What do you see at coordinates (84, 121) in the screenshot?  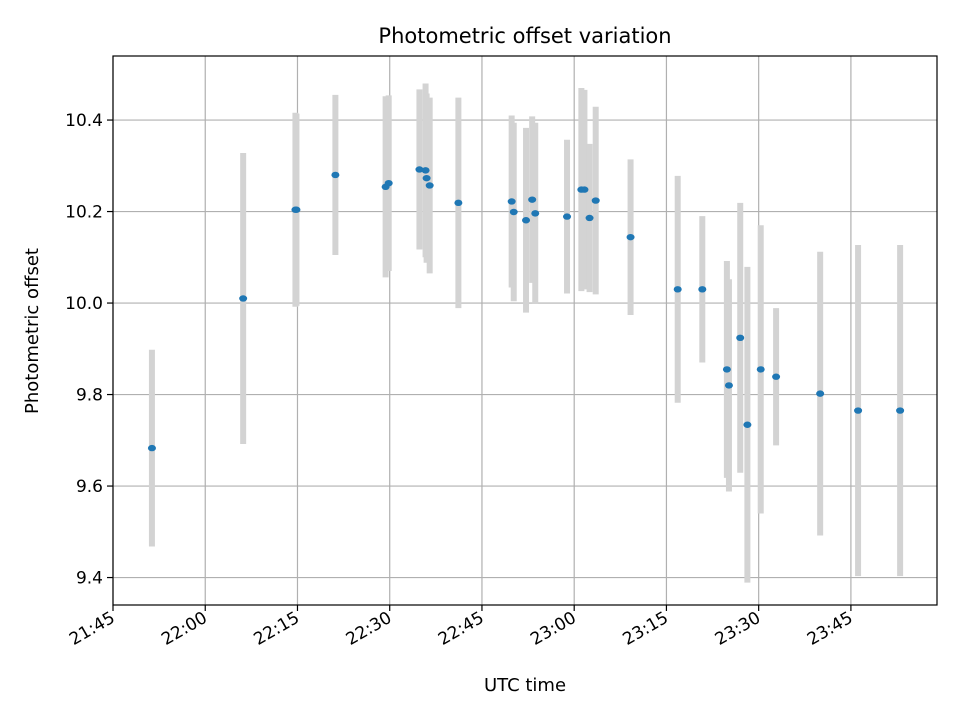 I see `y-tick-label: 10.4` at bounding box center [84, 121].